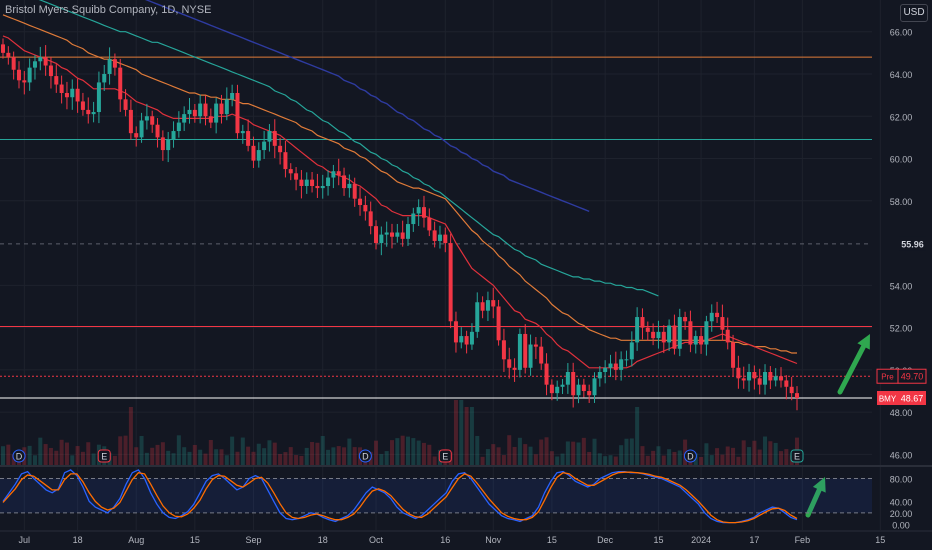 This screenshot has width=932, height=550. I want to click on pre-price-label: 49.70, so click(912, 377).